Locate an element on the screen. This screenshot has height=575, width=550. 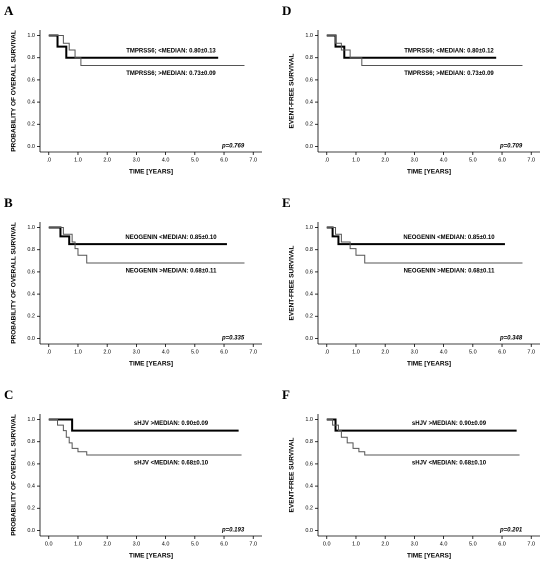
p-value: p=0.201 is located at coordinates (511, 531).